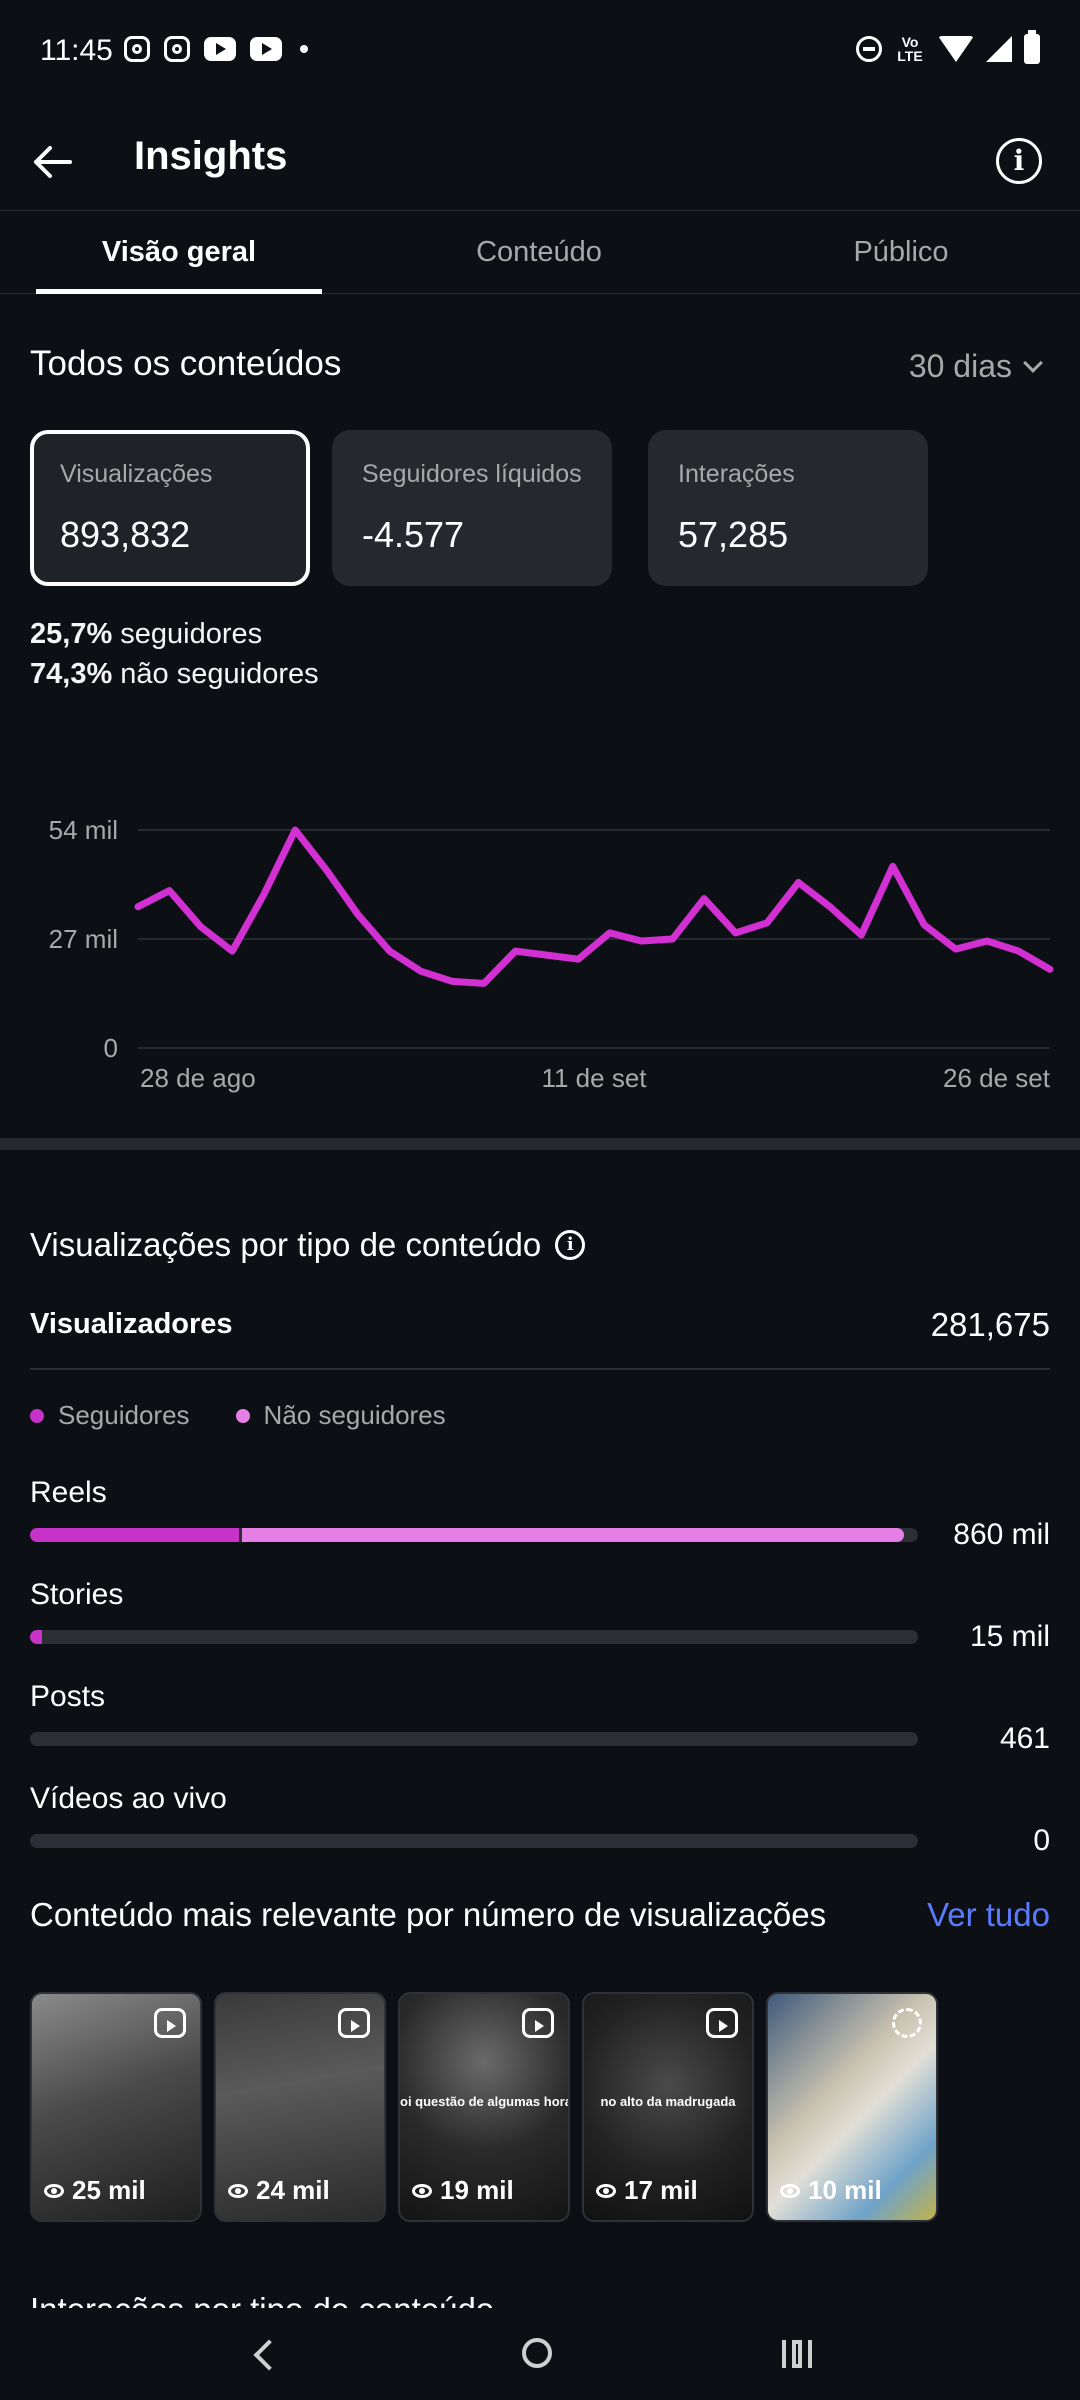 The image size is (1080, 2400). Describe the element at coordinates (540, 1623) in the screenshot. I see `bar-row-stories: Stories 15 mil` at that location.